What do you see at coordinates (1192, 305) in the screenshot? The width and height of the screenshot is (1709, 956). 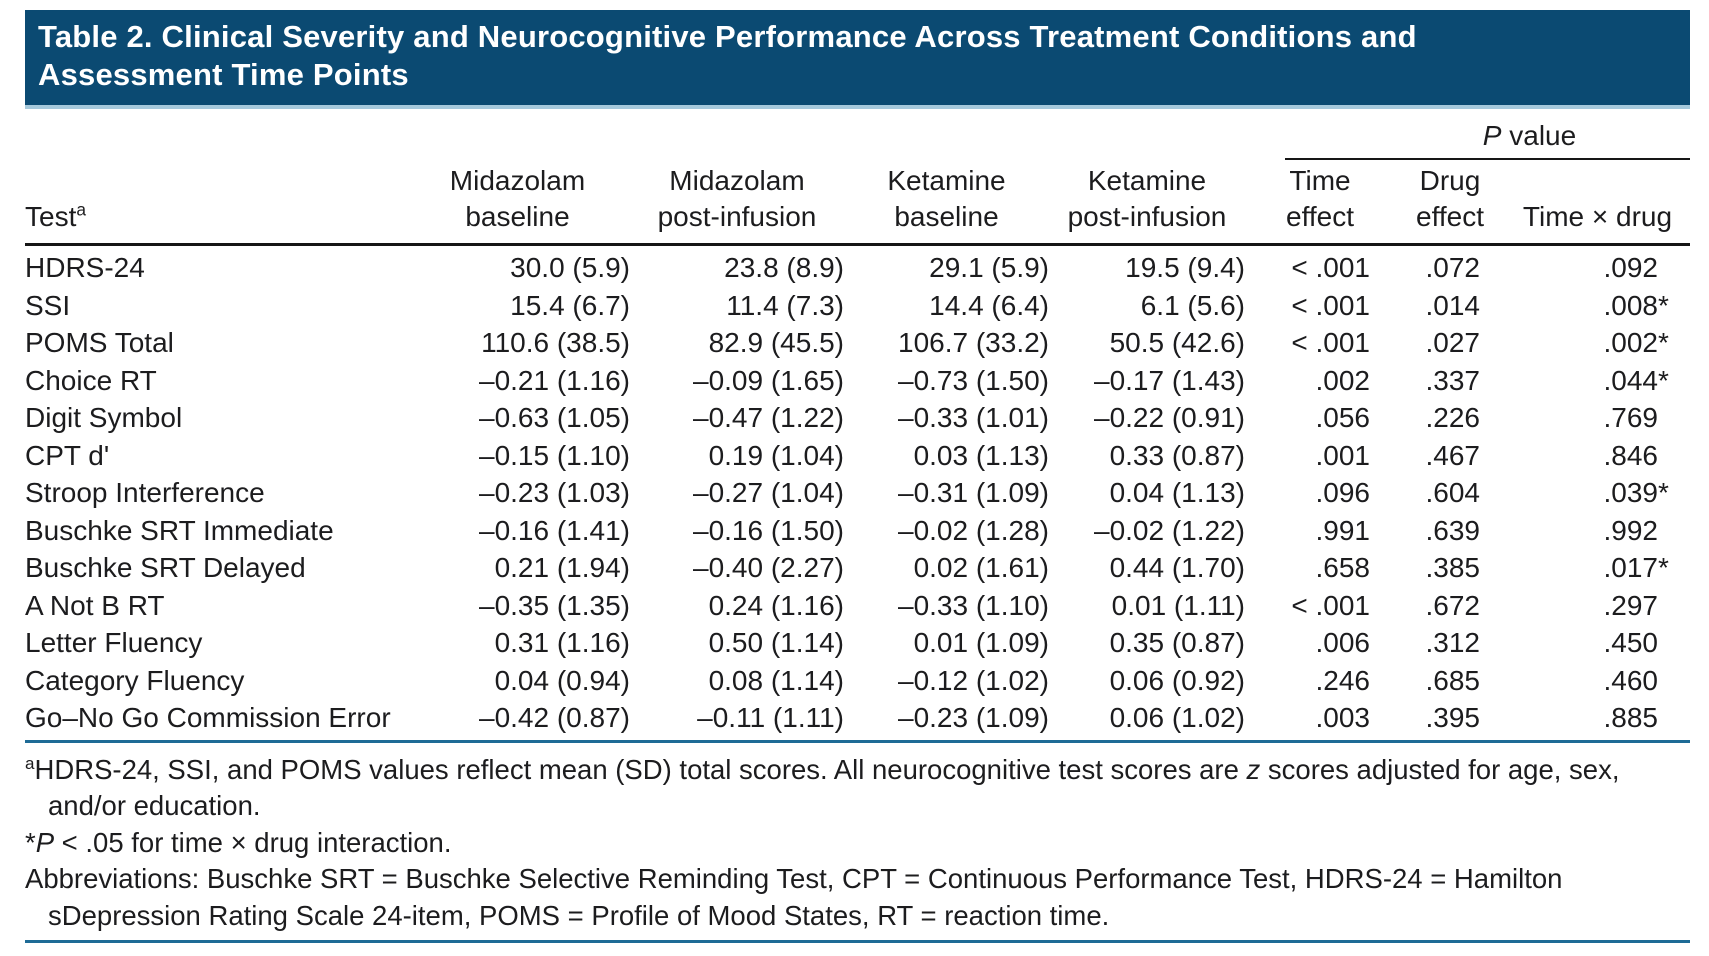 I see `cell-k-post: 6.1 (5.6)` at bounding box center [1192, 305].